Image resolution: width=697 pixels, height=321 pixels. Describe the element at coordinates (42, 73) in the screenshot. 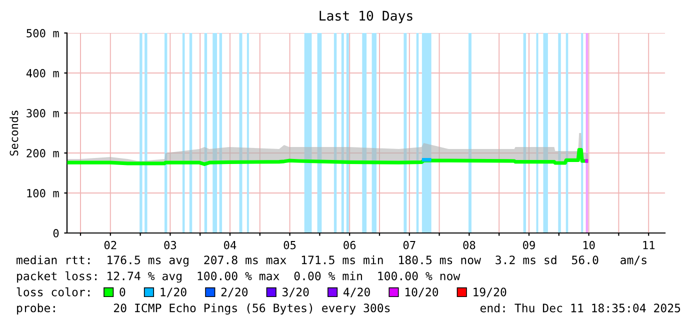

I see `y-tick-label: 400 m` at that location.